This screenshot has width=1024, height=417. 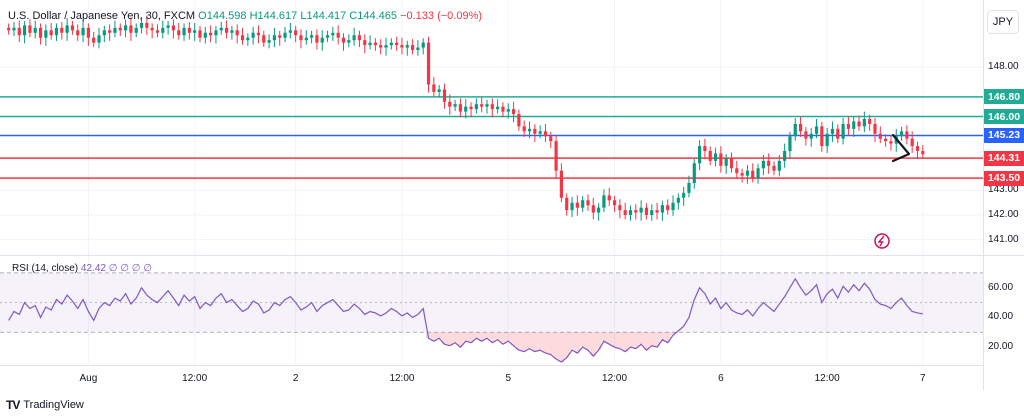 What do you see at coordinates (130, 268) in the screenshot?
I see `rsi-extra: ∅ ∅ ∅ ∅` at bounding box center [130, 268].